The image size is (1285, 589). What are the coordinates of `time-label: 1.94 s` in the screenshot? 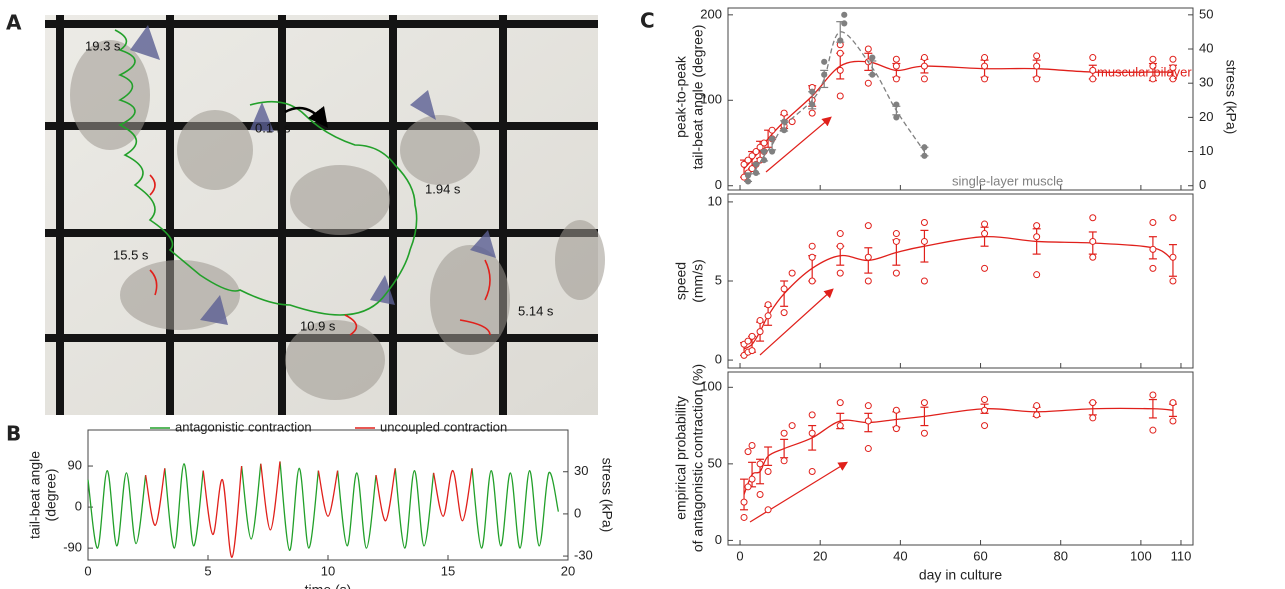 It's located at (443, 188).